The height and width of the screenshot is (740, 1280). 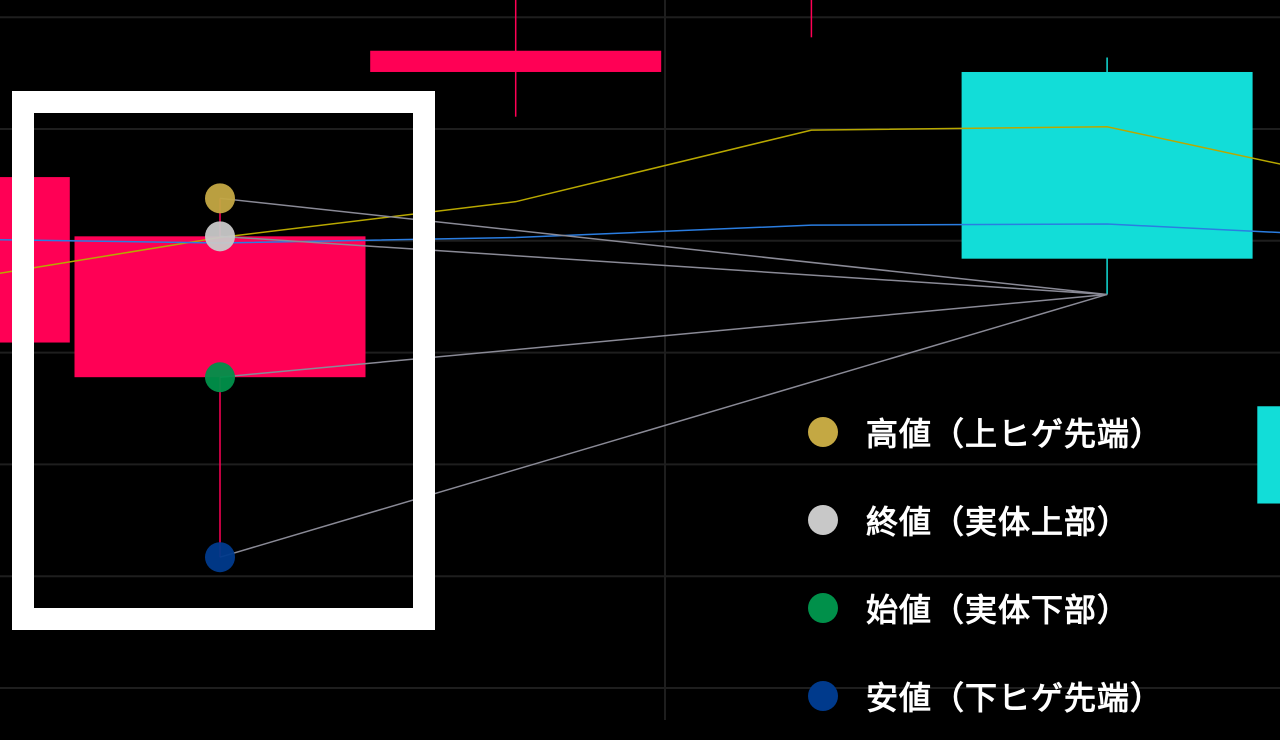 I want to click on price-marker-high, so click(x=220, y=198).